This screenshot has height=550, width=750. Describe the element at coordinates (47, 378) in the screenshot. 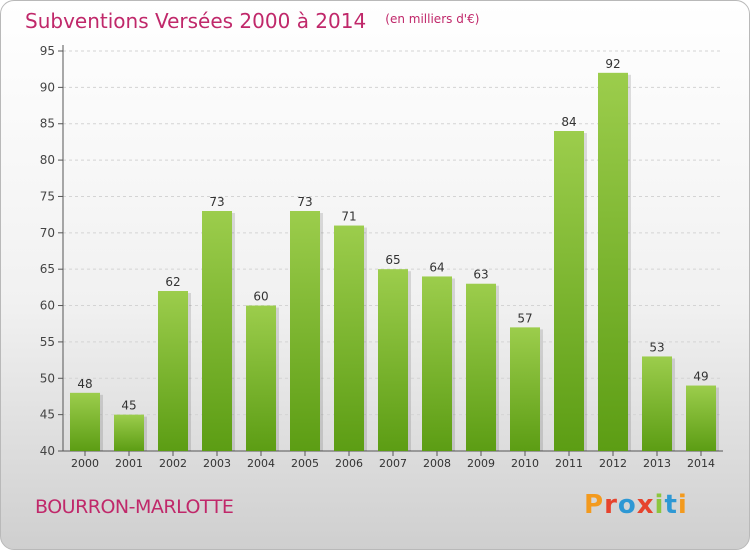

I see `y-tick-label: 50` at that location.